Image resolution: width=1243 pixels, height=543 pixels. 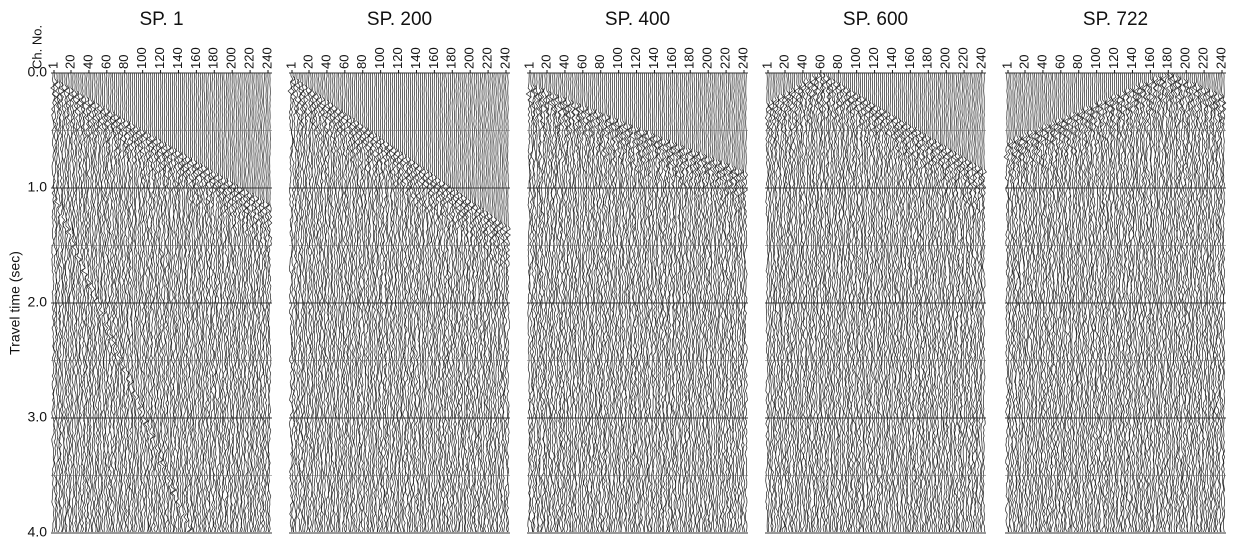 What do you see at coordinates (637, 19) in the screenshot?
I see `panel-title: SP. 400` at bounding box center [637, 19].